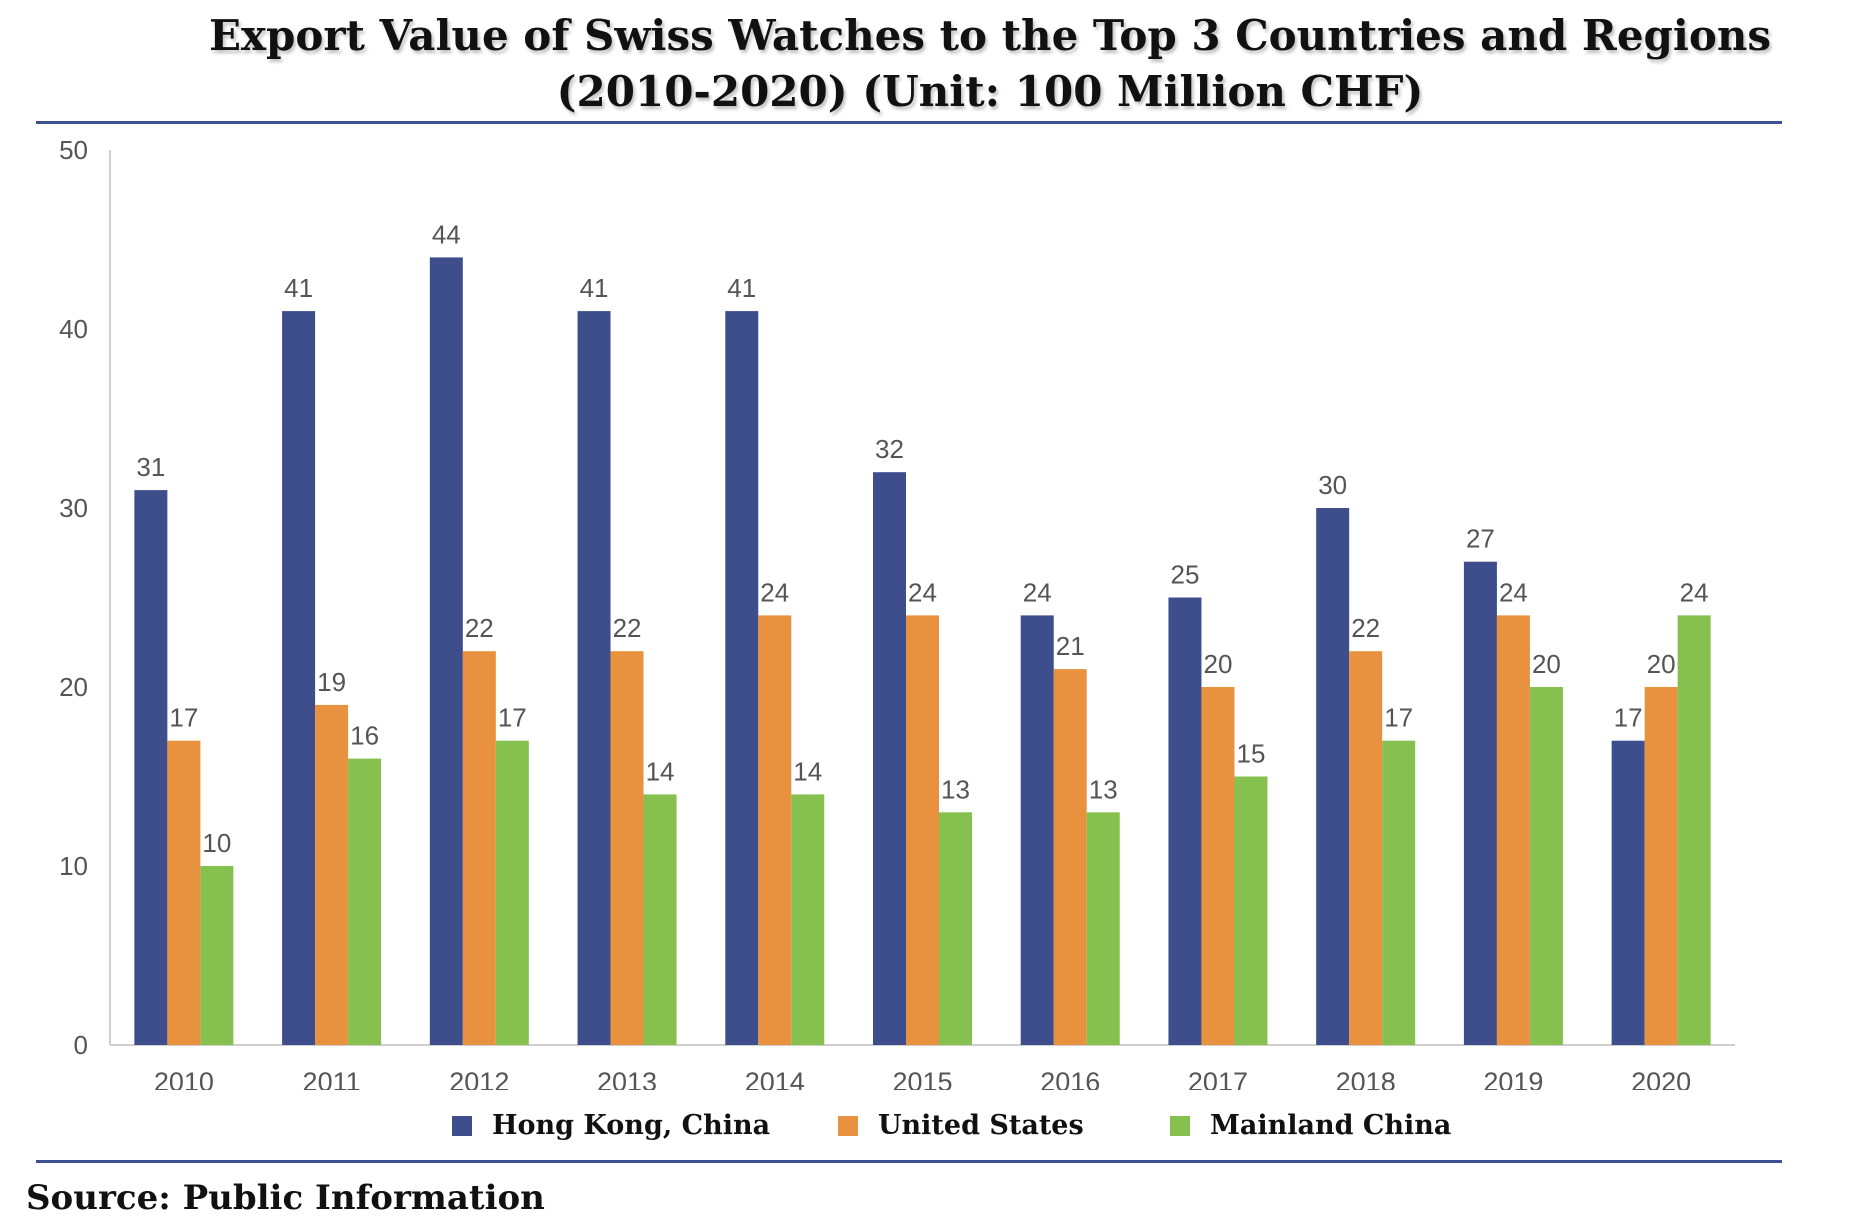 This screenshot has width=1852, height=1230. What do you see at coordinates (922, 1078) in the screenshot?
I see `x-tick-label: 2015` at bounding box center [922, 1078].